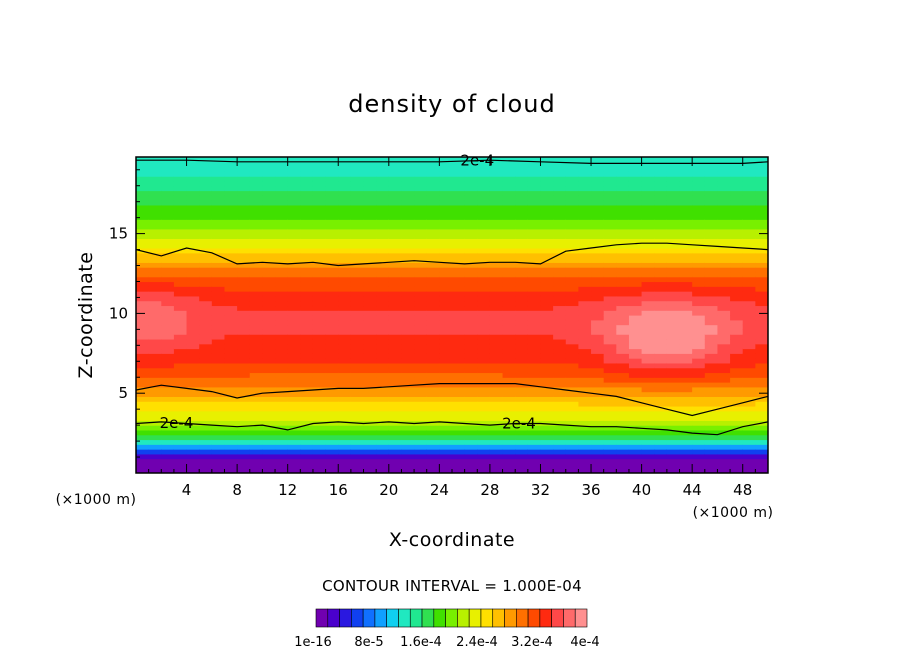  I want to click on contour-line, so click(452, 254).